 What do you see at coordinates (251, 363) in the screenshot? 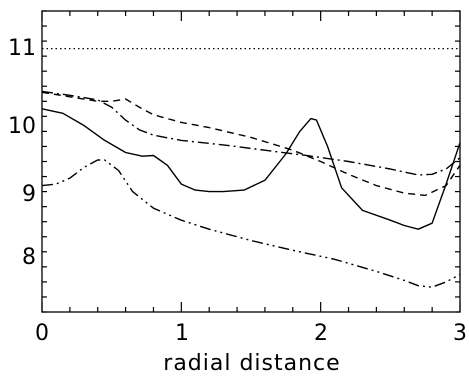
I see `x-axis-title: radial distance` at bounding box center [251, 363].